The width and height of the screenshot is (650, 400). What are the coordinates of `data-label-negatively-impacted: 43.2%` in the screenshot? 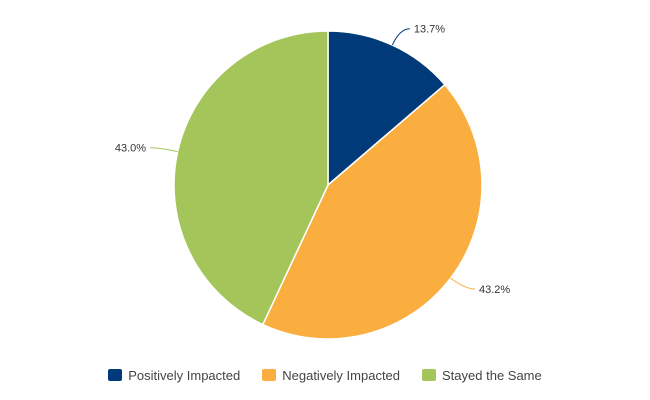 It's located at (494, 290).